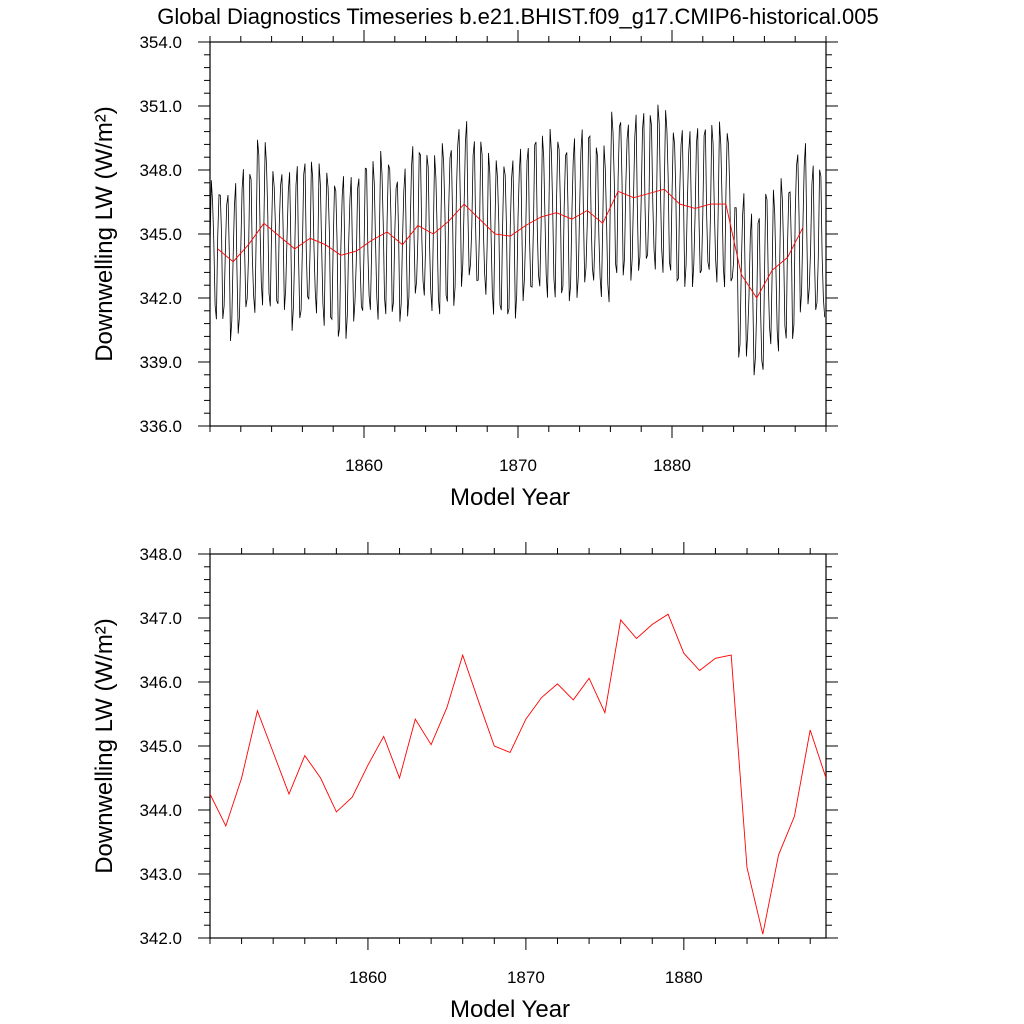 Image resolution: width=1024 pixels, height=1024 pixels. Describe the element at coordinates (160, 618) in the screenshot. I see `y-tick-label: 347.0` at that location.